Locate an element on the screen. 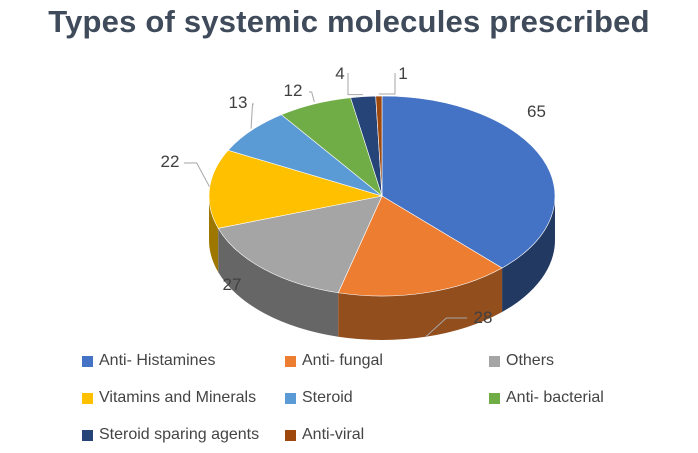 The width and height of the screenshot is (698, 453). legend-item-anti-viral: Anti-viral is located at coordinates (324, 435).